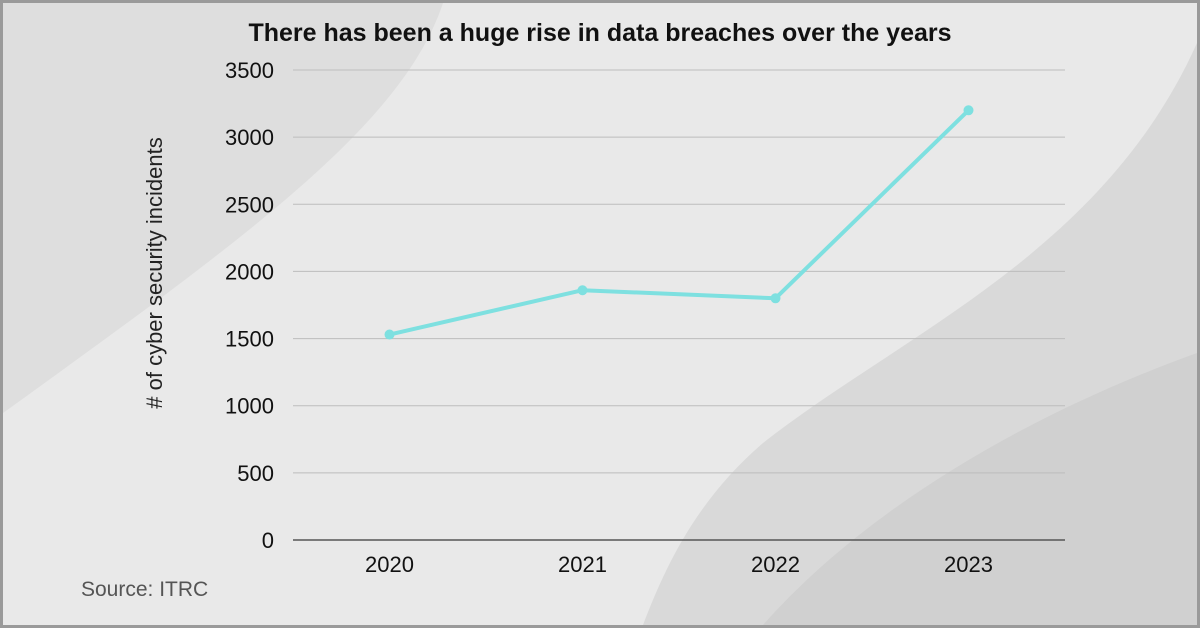 The image size is (1200, 628). What do you see at coordinates (582, 564) in the screenshot?
I see `x-tick-label: 2021` at bounding box center [582, 564].